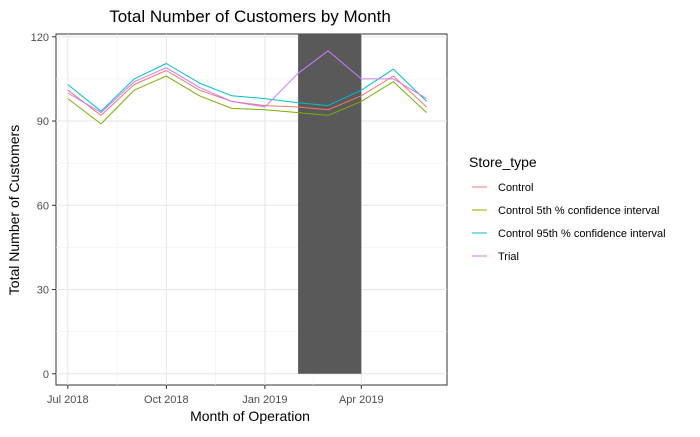 The width and height of the screenshot is (700, 437). I want to click on x-tick-label: Oct 2018, so click(166, 400).